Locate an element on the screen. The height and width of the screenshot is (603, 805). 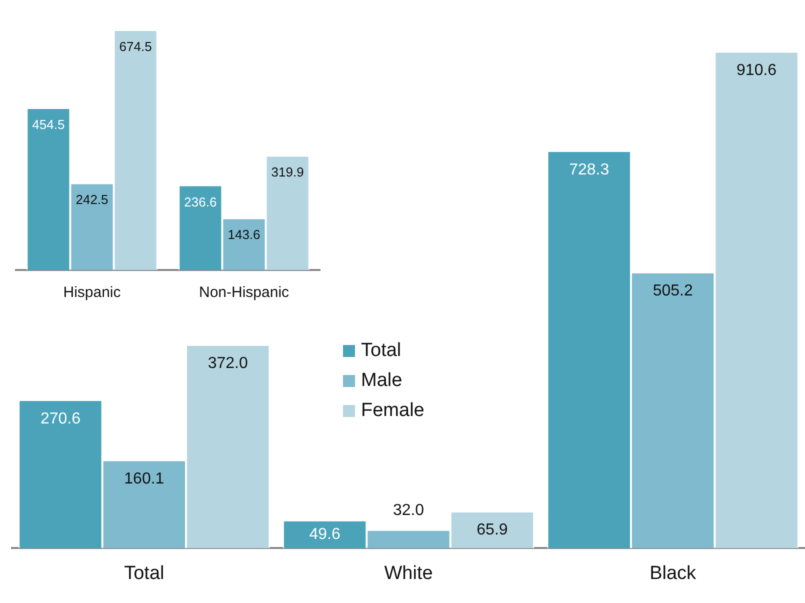
data-label: 372.0 is located at coordinates (228, 363).